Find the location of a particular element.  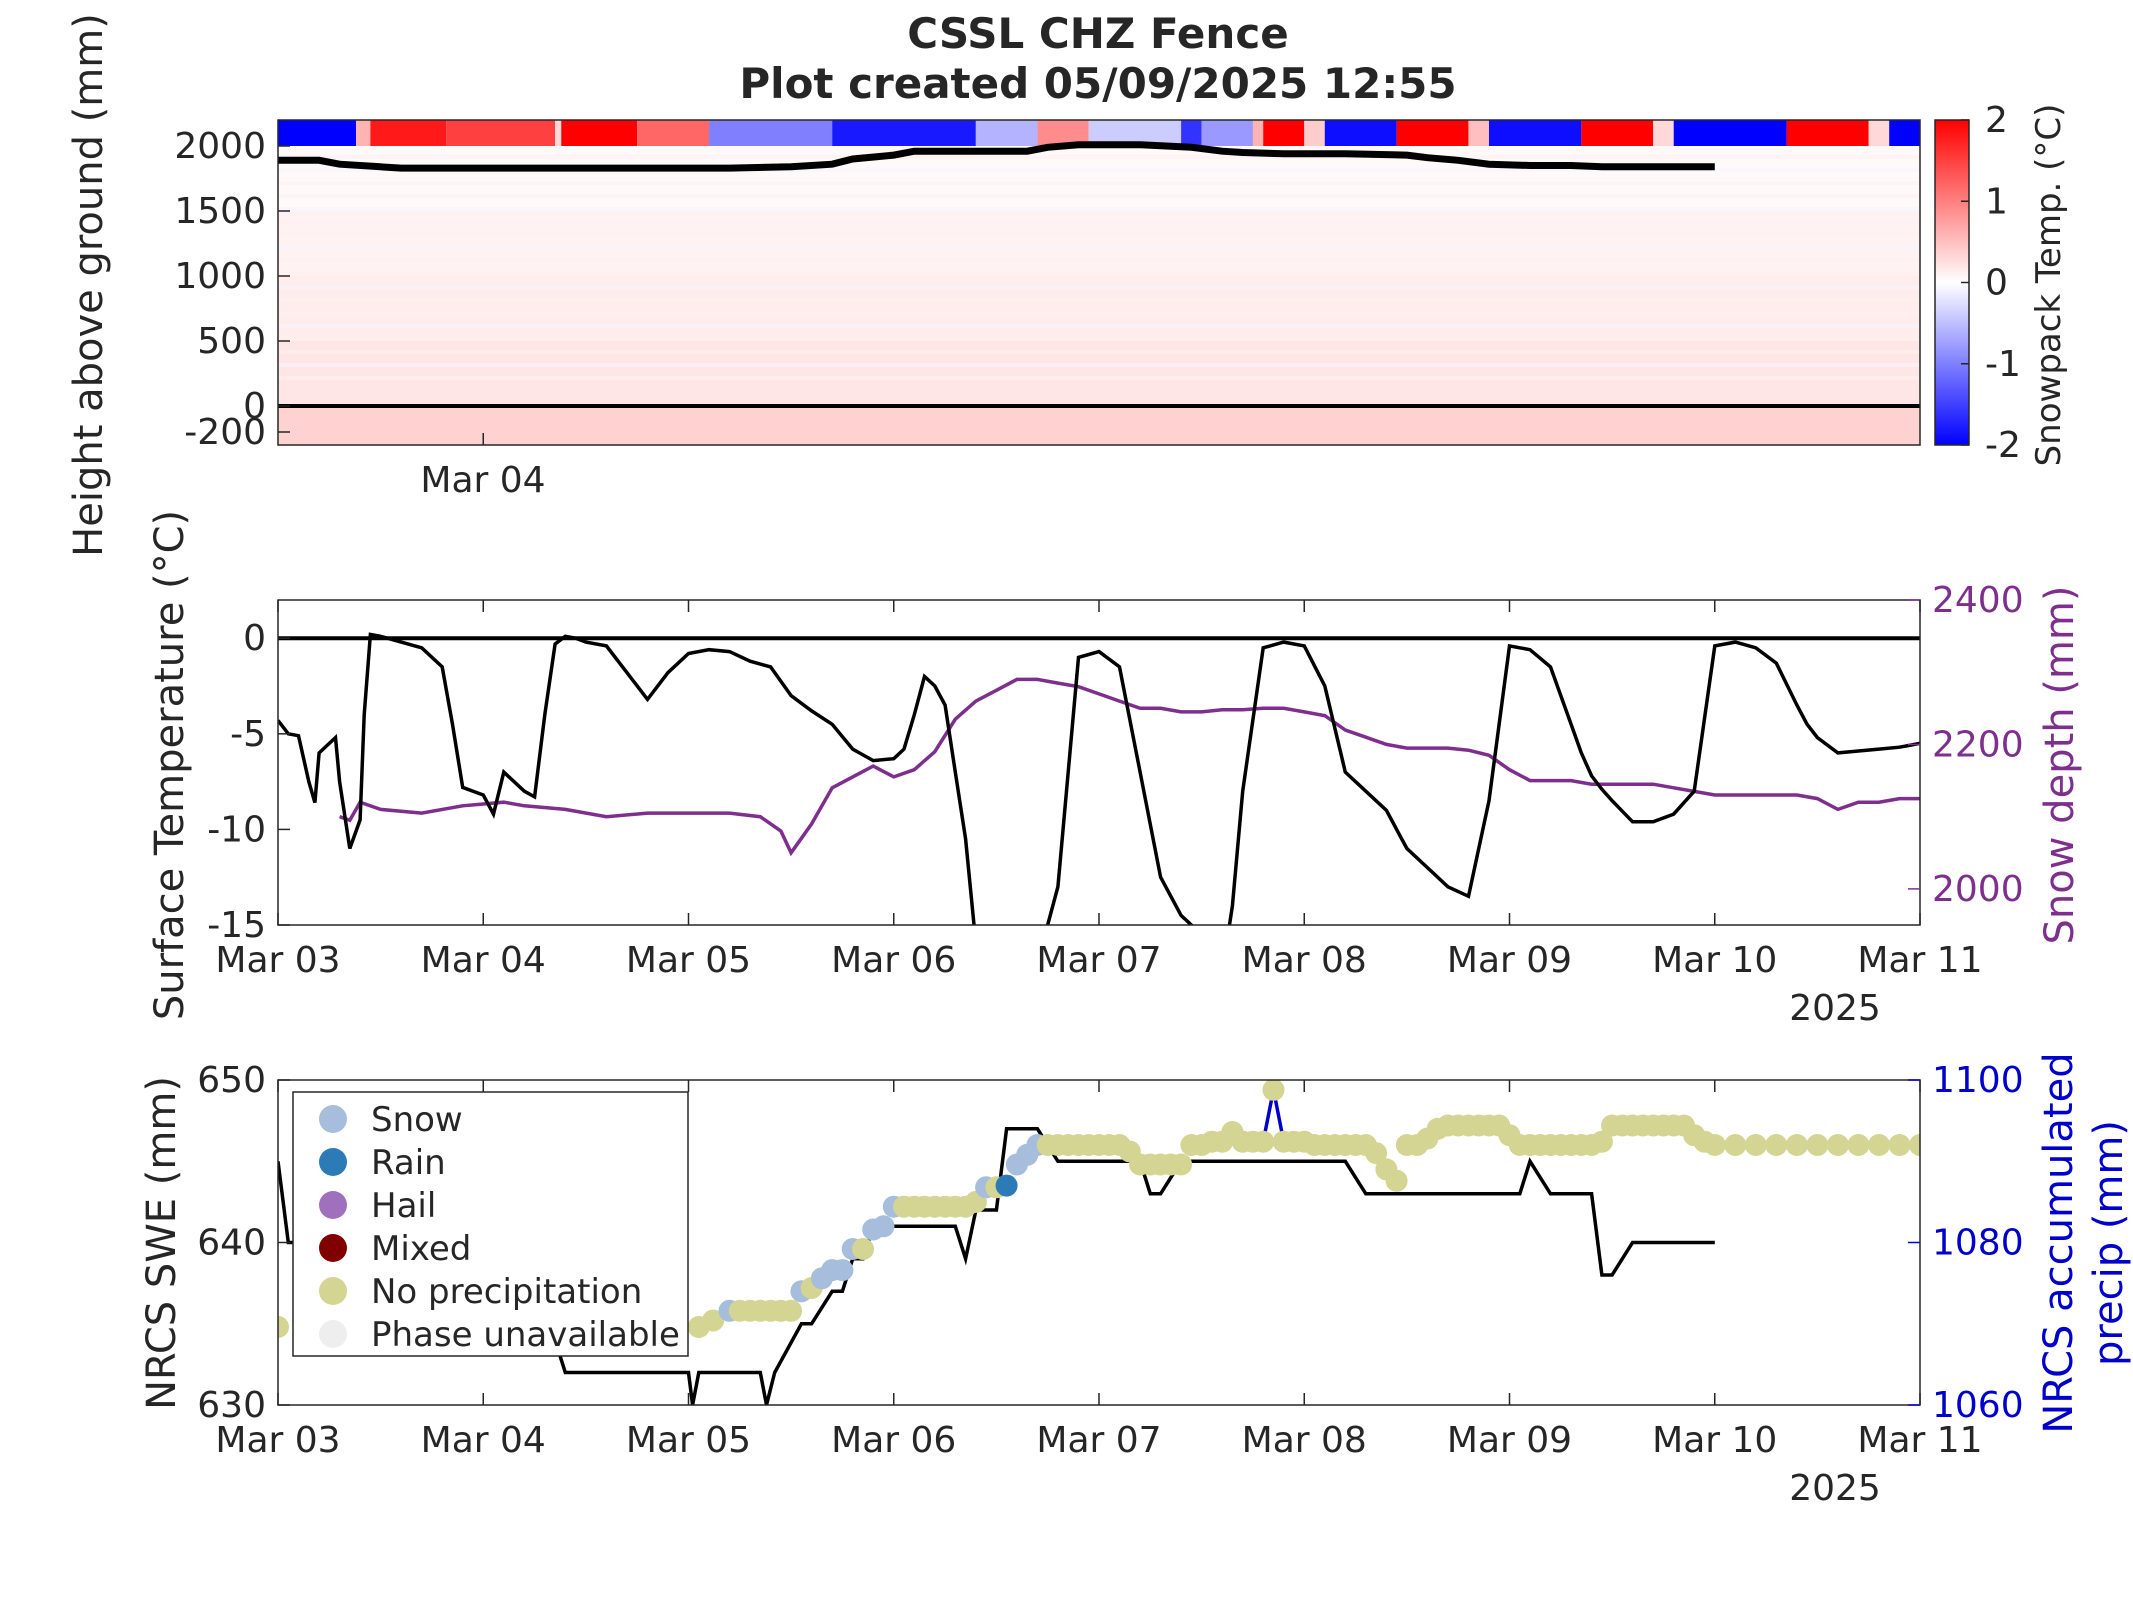

legend-label-hail: Hail is located at coordinates (403, 1206).